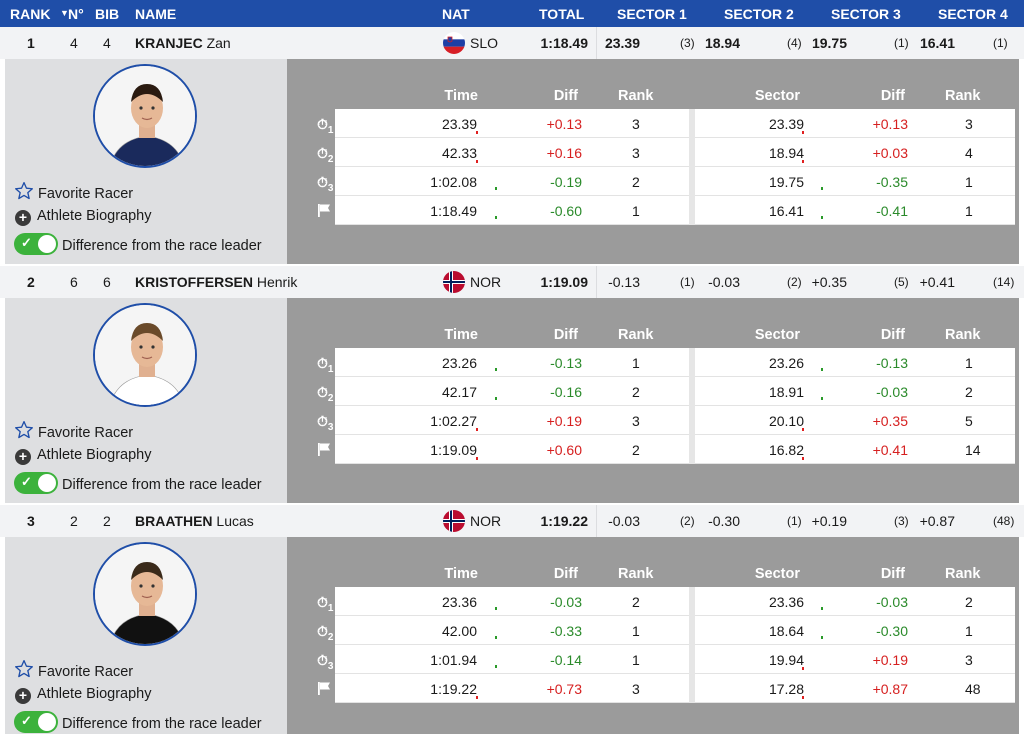  What do you see at coordinates (890, 450) in the screenshot?
I see `sector-diff: +0.41` at bounding box center [890, 450].